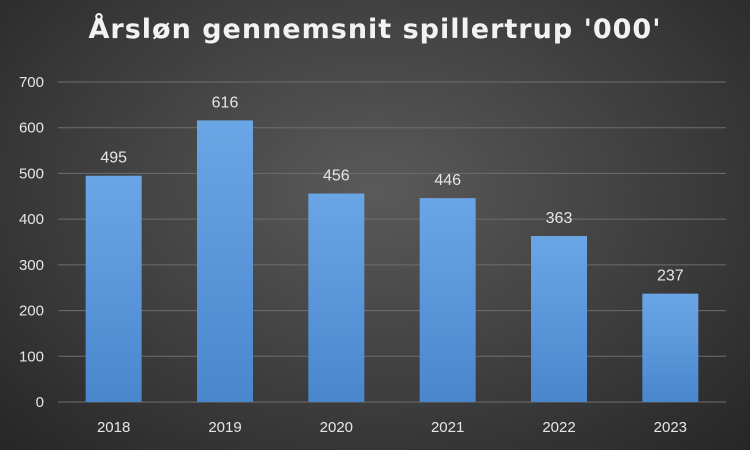 The width and height of the screenshot is (750, 450). Describe the element at coordinates (224, 427) in the screenshot. I see `x-tick-label-2019: 2019` at that location.